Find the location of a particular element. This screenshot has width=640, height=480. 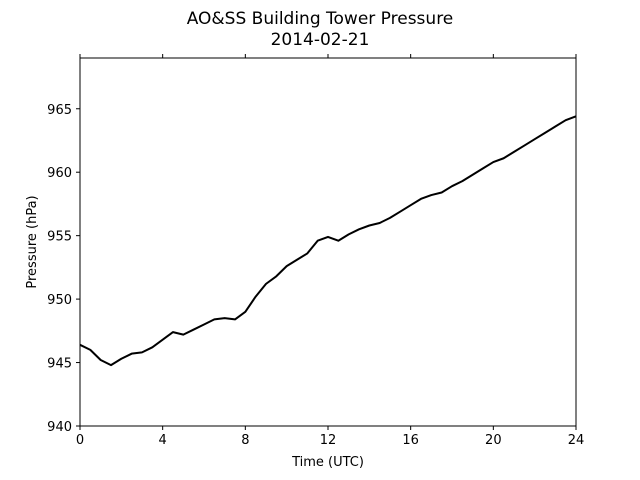

chart-title: AO&SS Building Tower Pressure is located at coordinates (320, 19).